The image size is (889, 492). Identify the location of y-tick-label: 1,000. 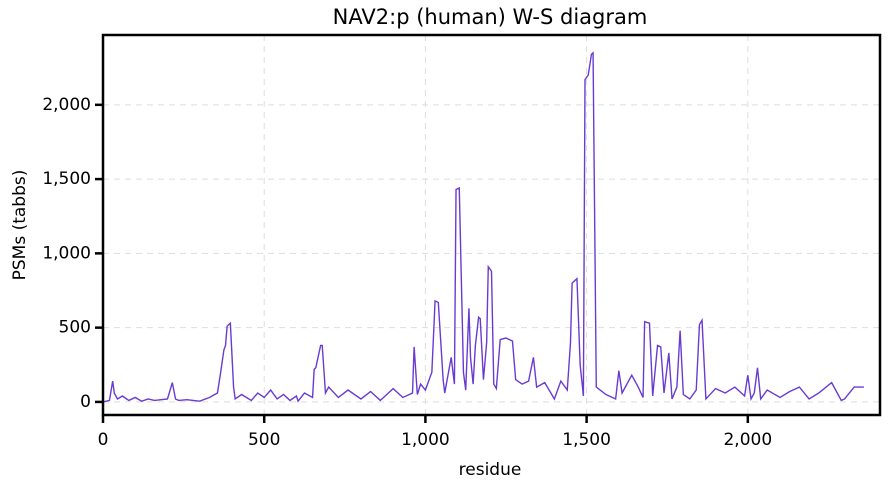
(66, 253).